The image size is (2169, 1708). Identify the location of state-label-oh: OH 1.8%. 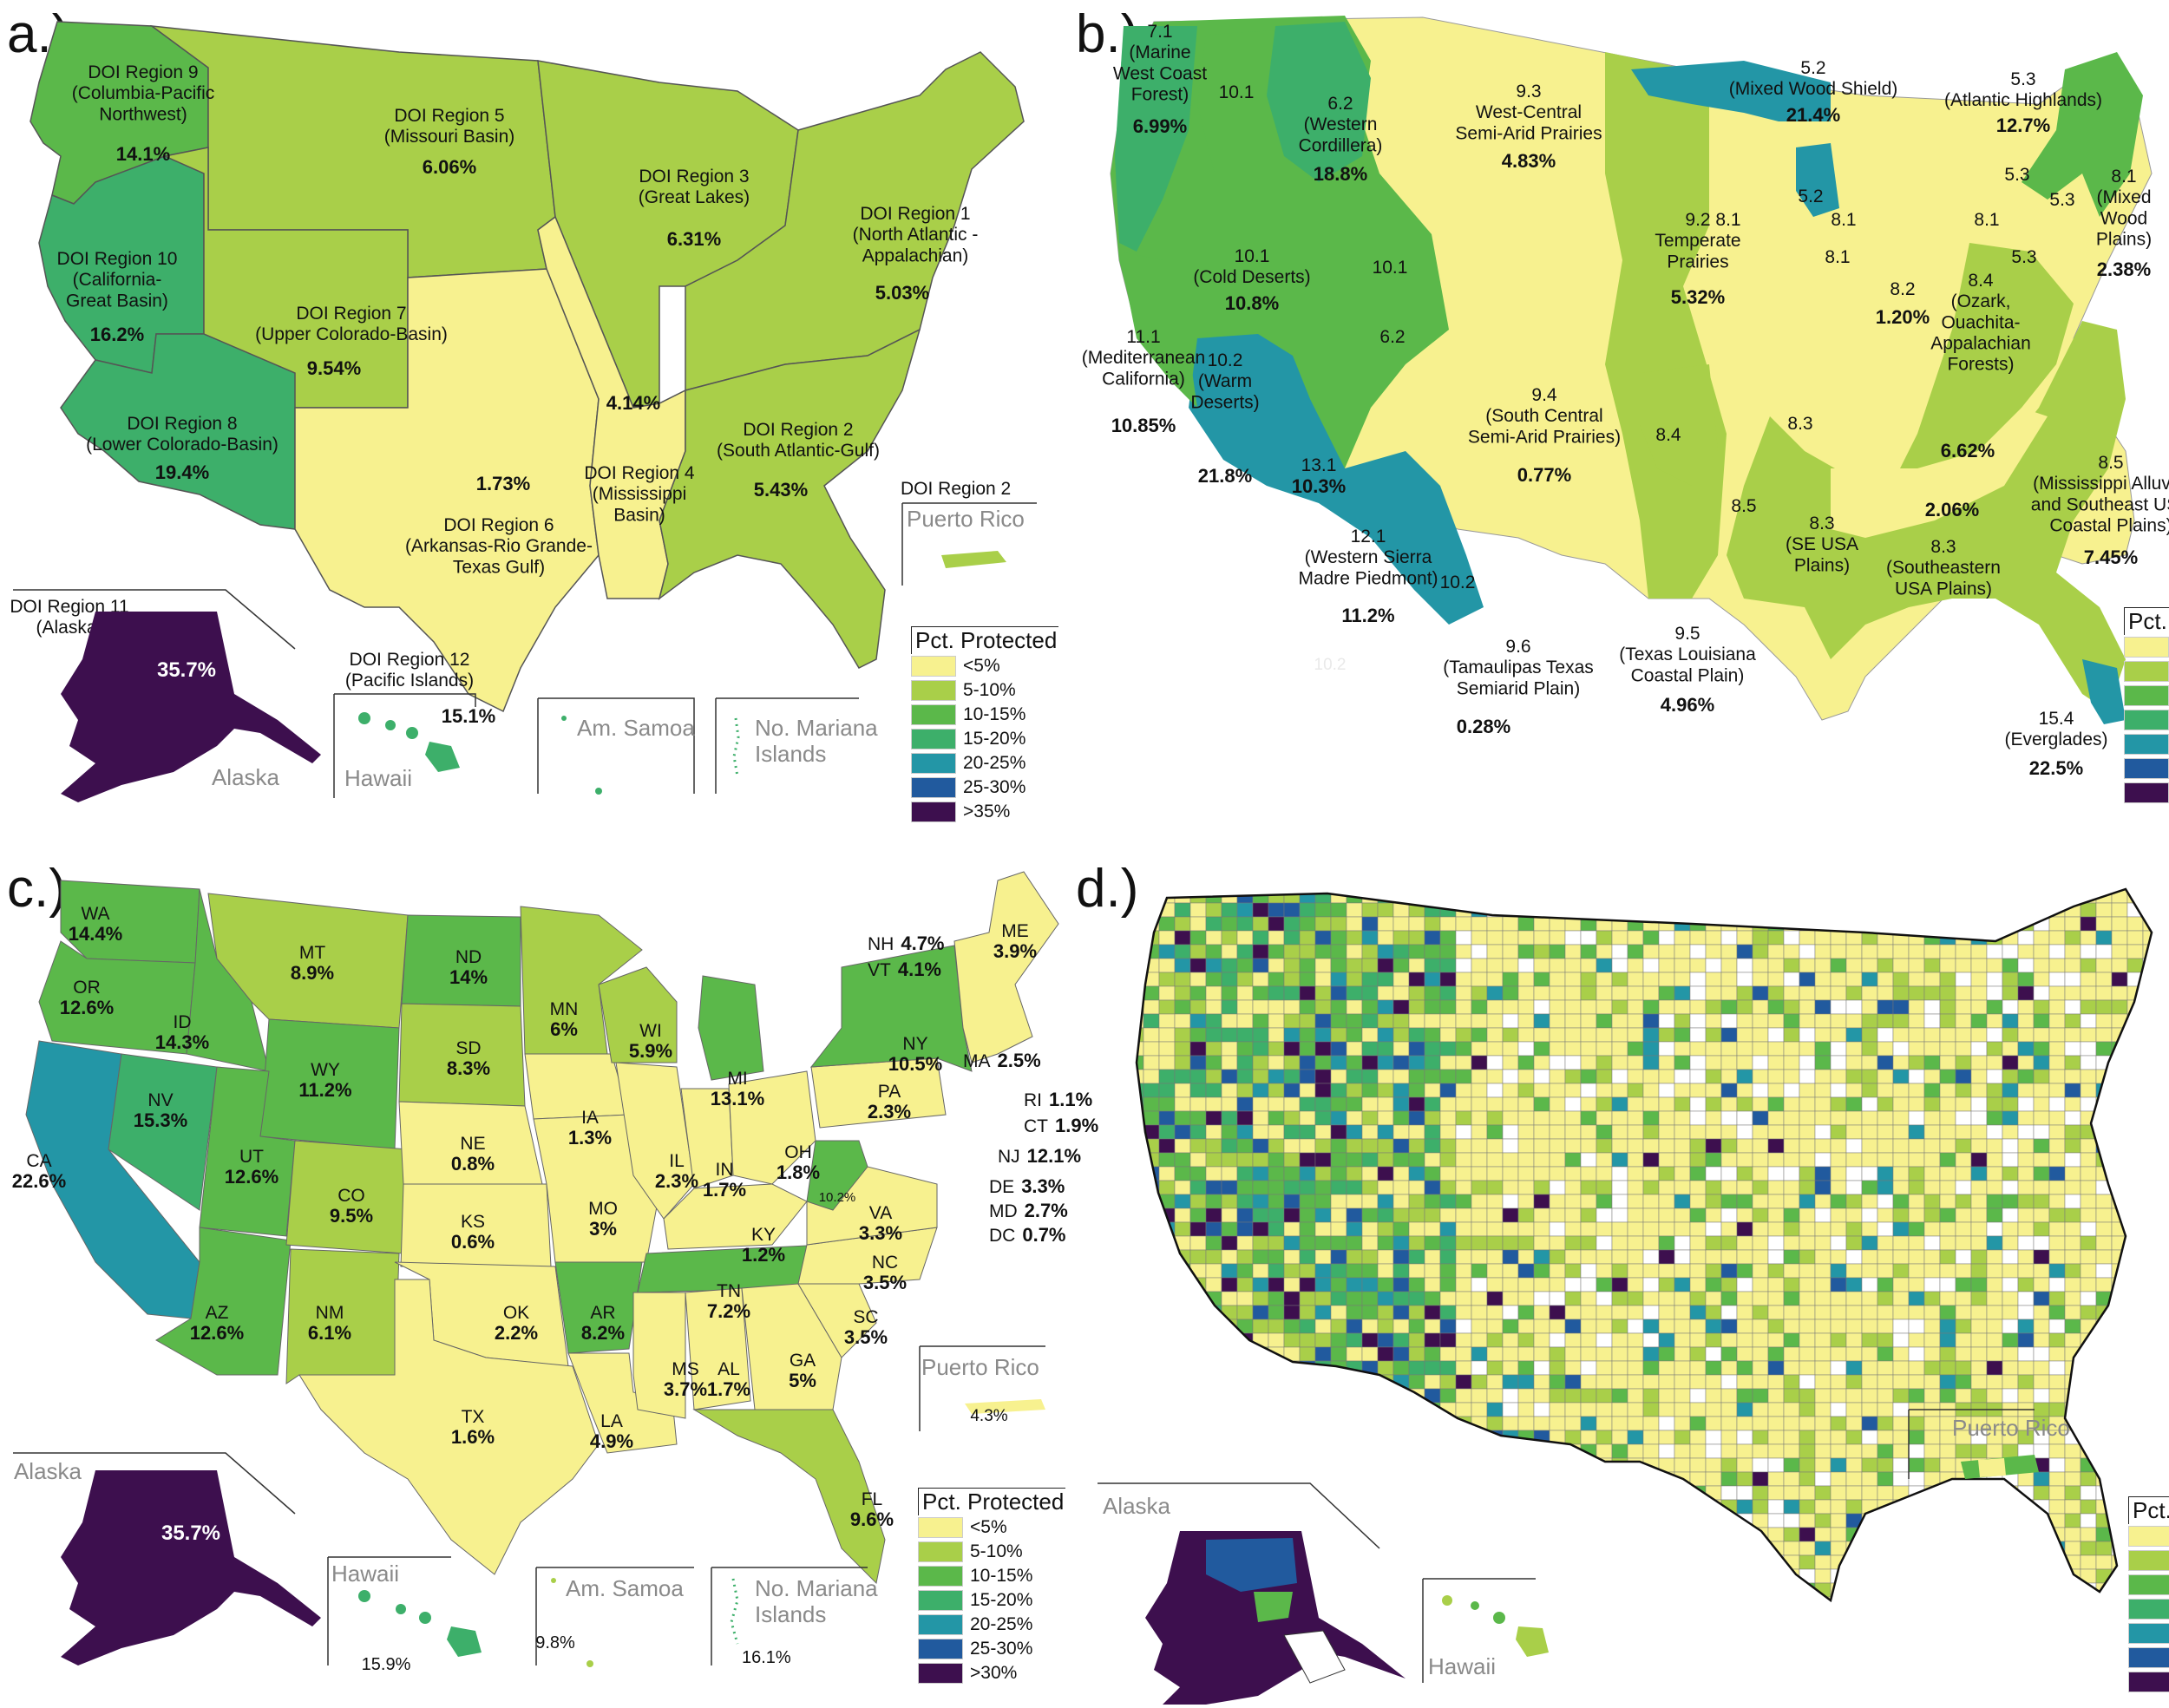
(798, 1162).